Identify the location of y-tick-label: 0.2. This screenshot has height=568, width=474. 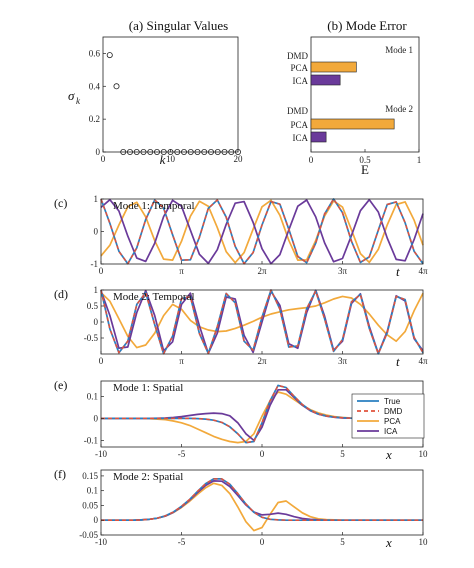
(94, 119).